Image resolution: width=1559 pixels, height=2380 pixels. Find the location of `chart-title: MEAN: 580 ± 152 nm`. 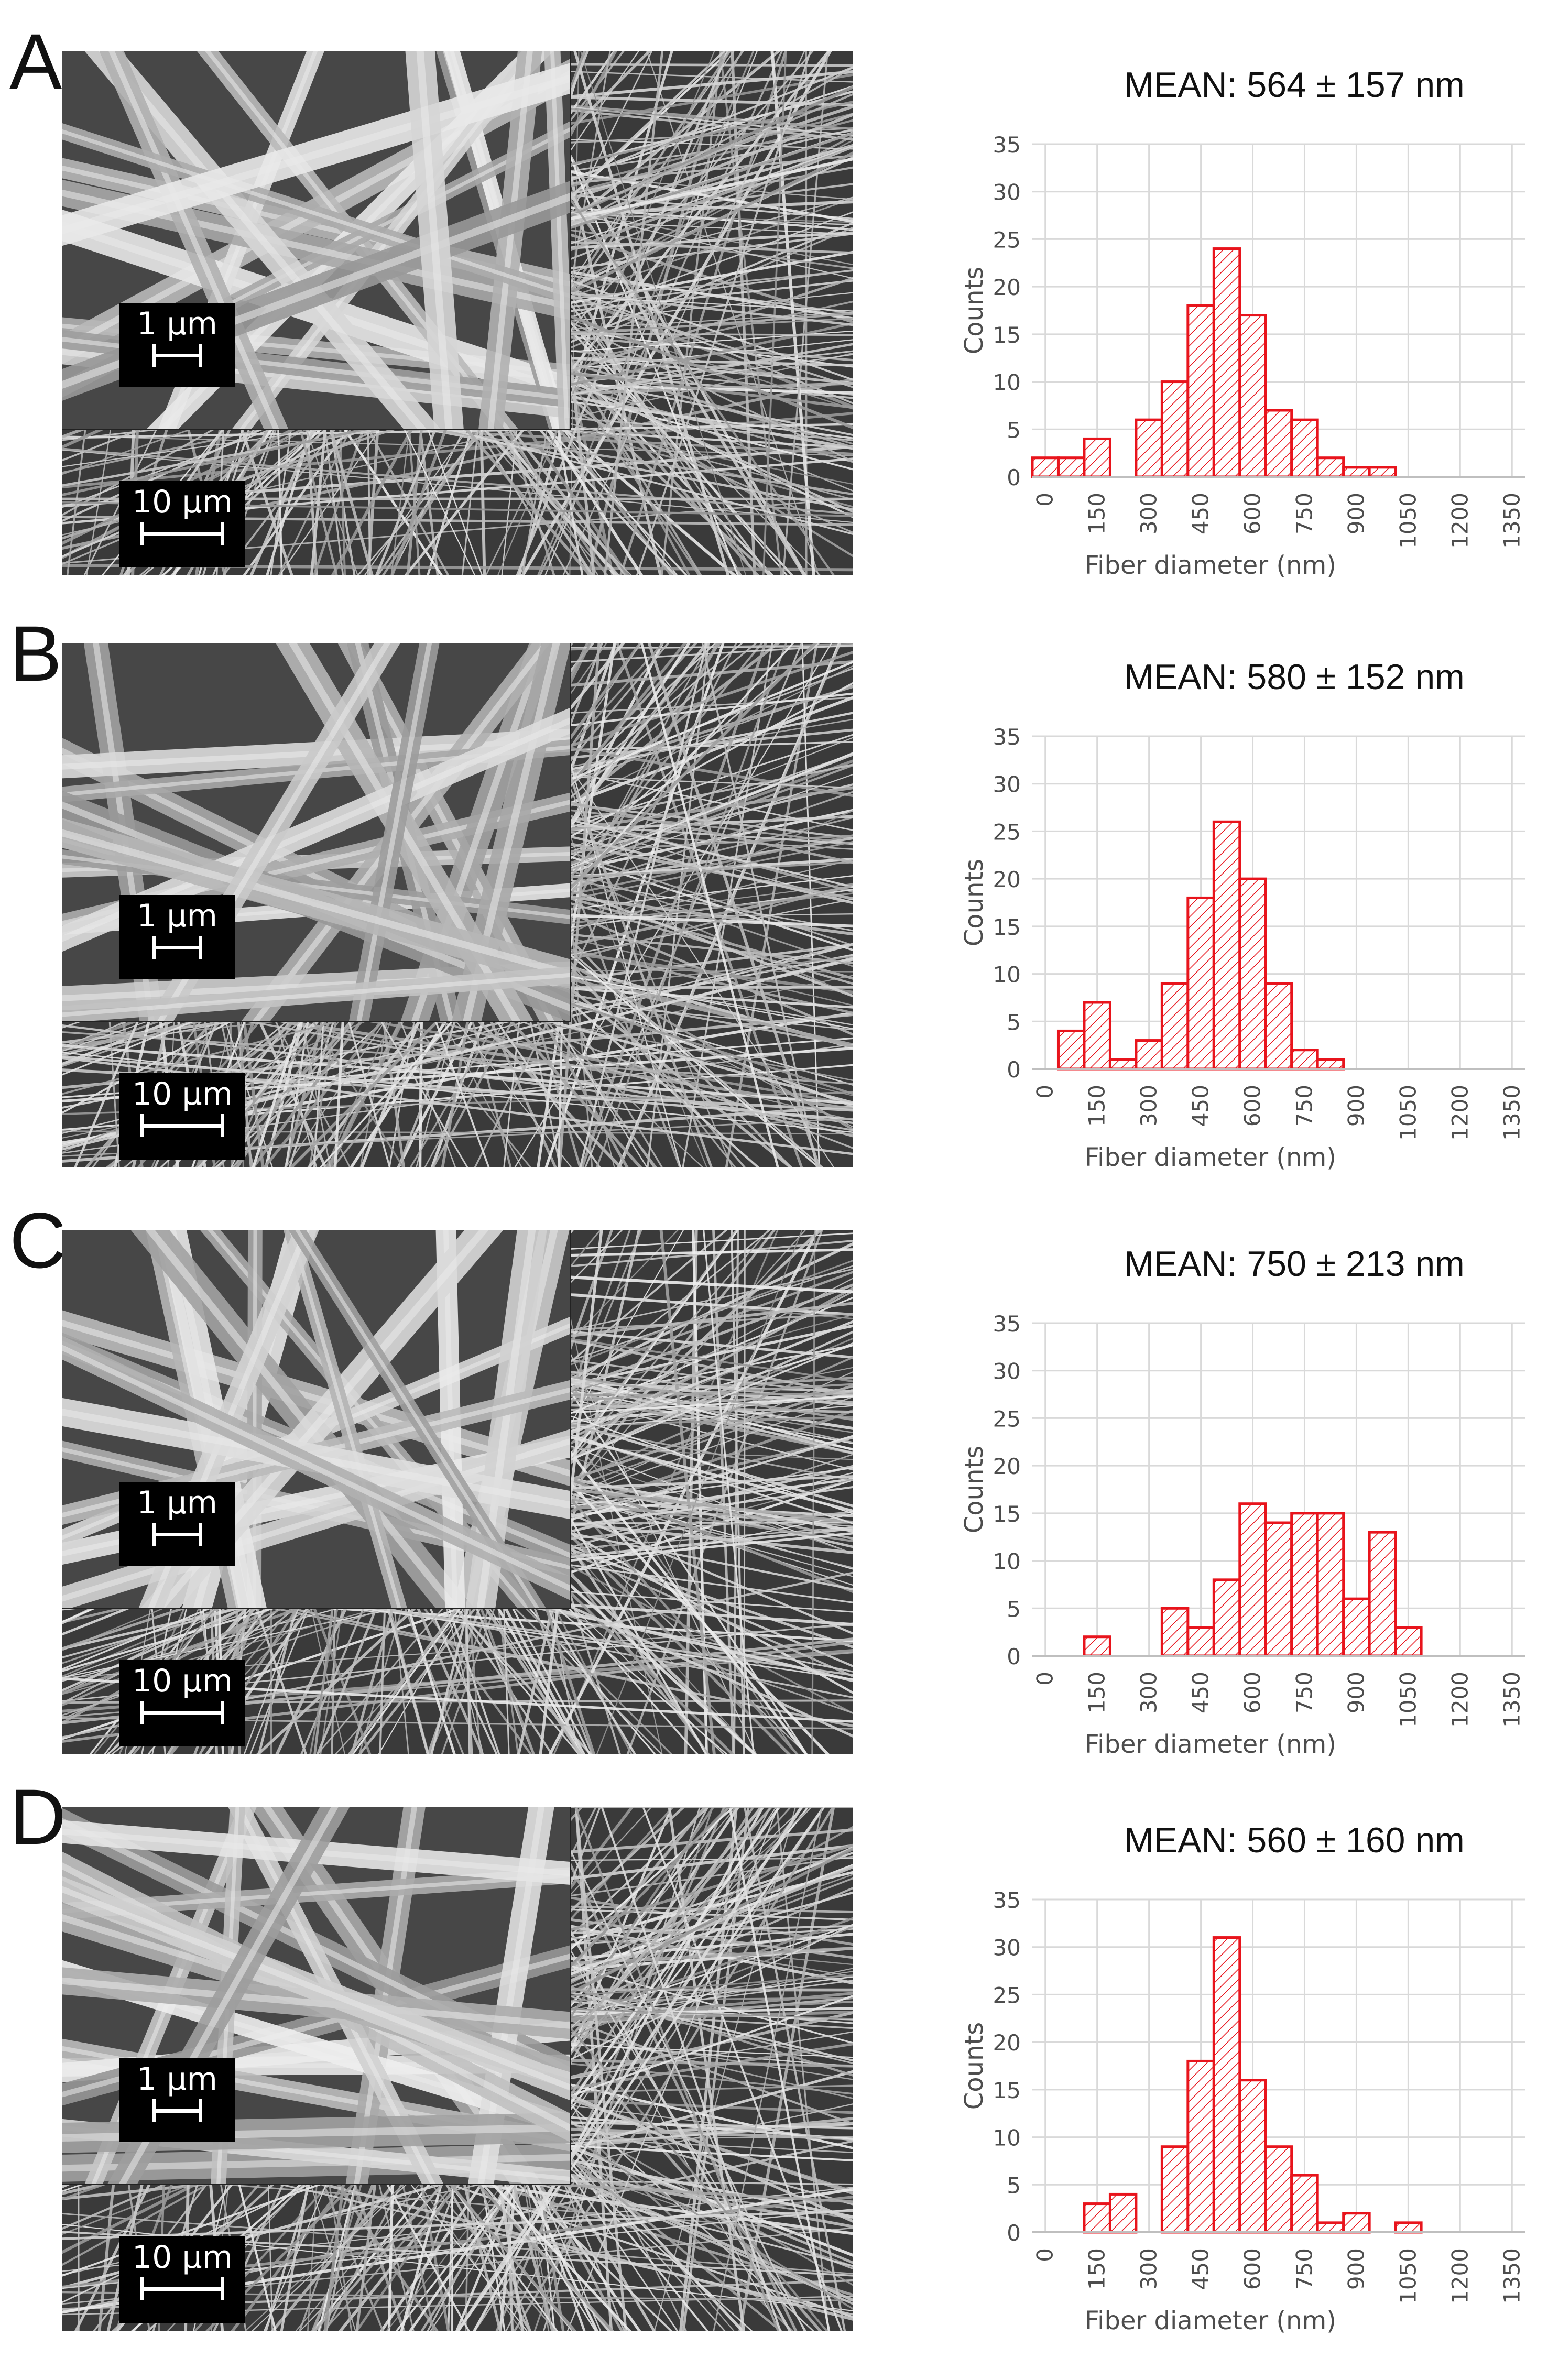

chart-title: MEAN: 580 ± 152 nm is located at coordinates (1294, 677).